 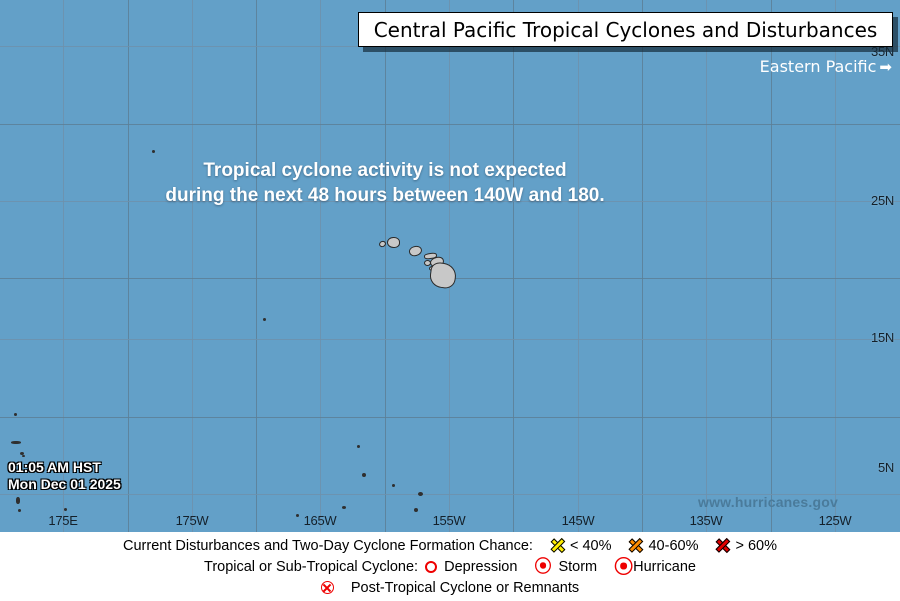 I want to click on lon-label-135w: 135W, so click(x=706, y=520).